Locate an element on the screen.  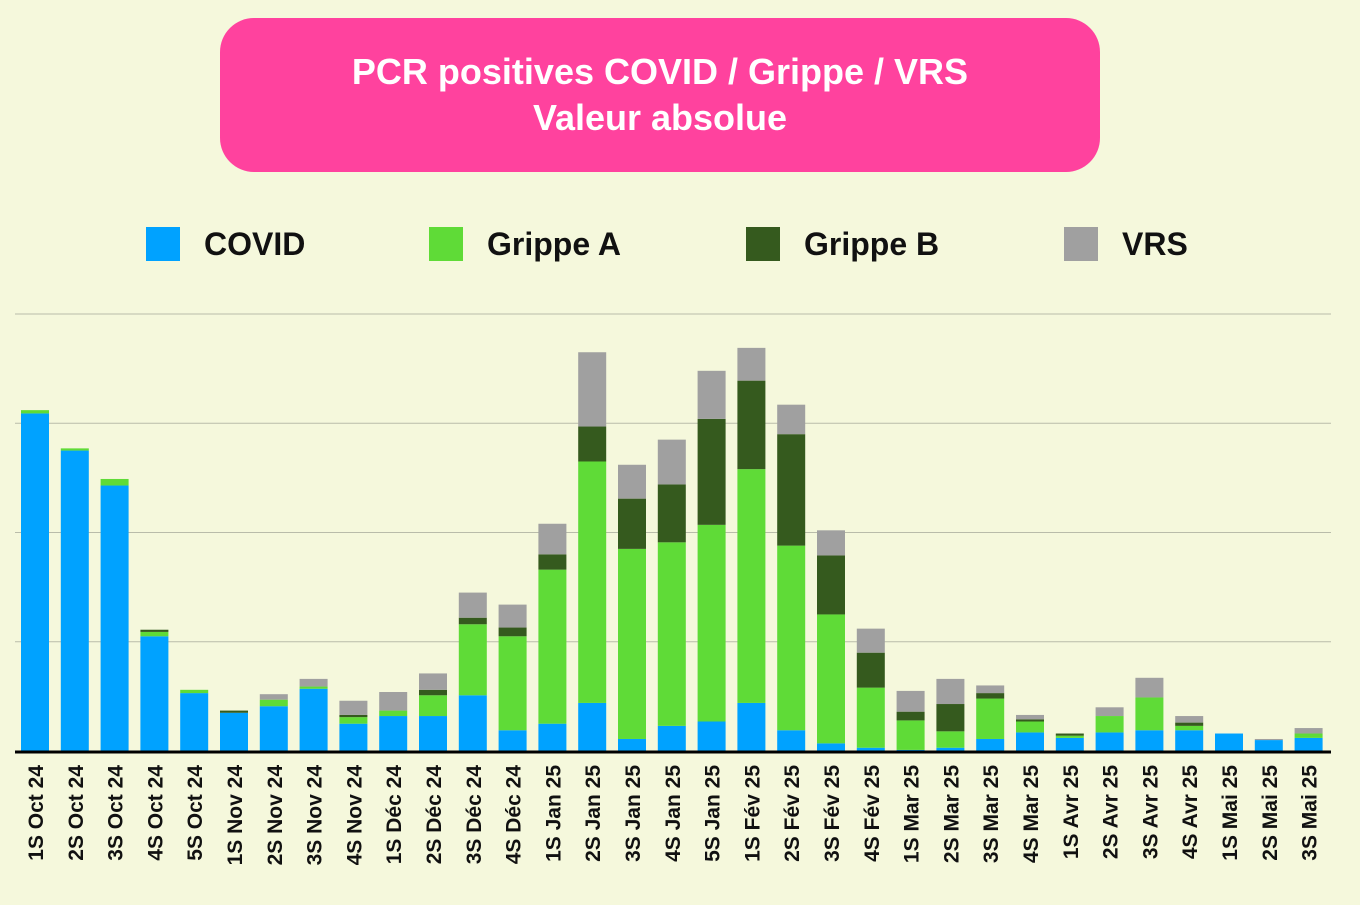
legend-swatch-grippe-b is located at coordinates (763, 244).